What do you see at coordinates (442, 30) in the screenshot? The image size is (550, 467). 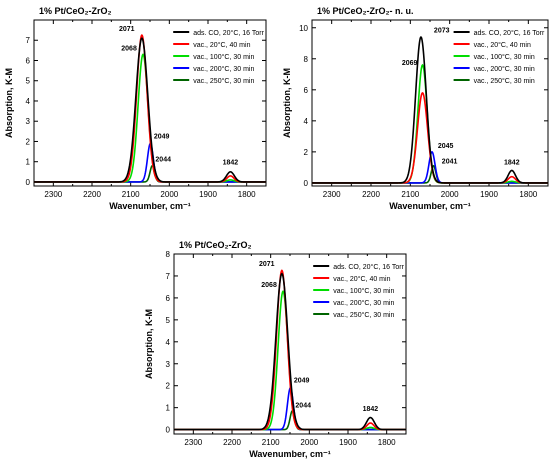 I see `peak-label: 2073` at bounding box center [442, 30].